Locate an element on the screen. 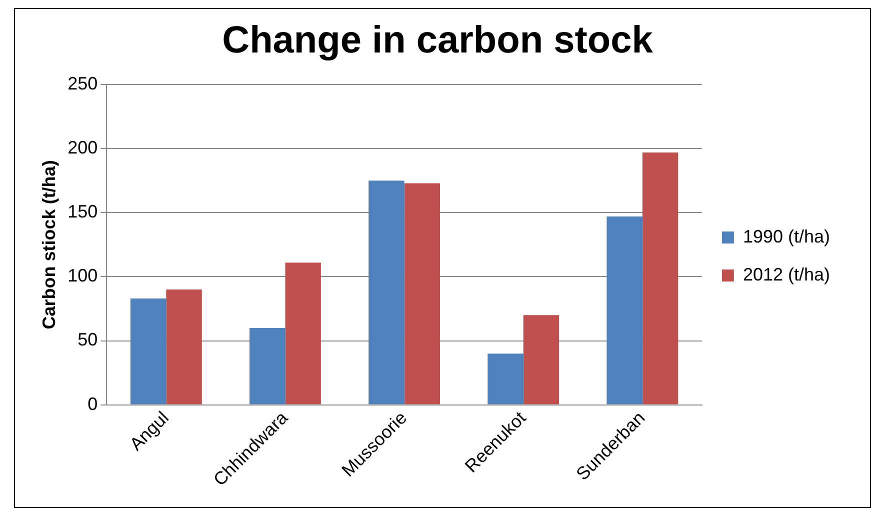 The width and height of the screenshot is (871, 509). y-tick-label: 50 is located at coordinates (88, 340).